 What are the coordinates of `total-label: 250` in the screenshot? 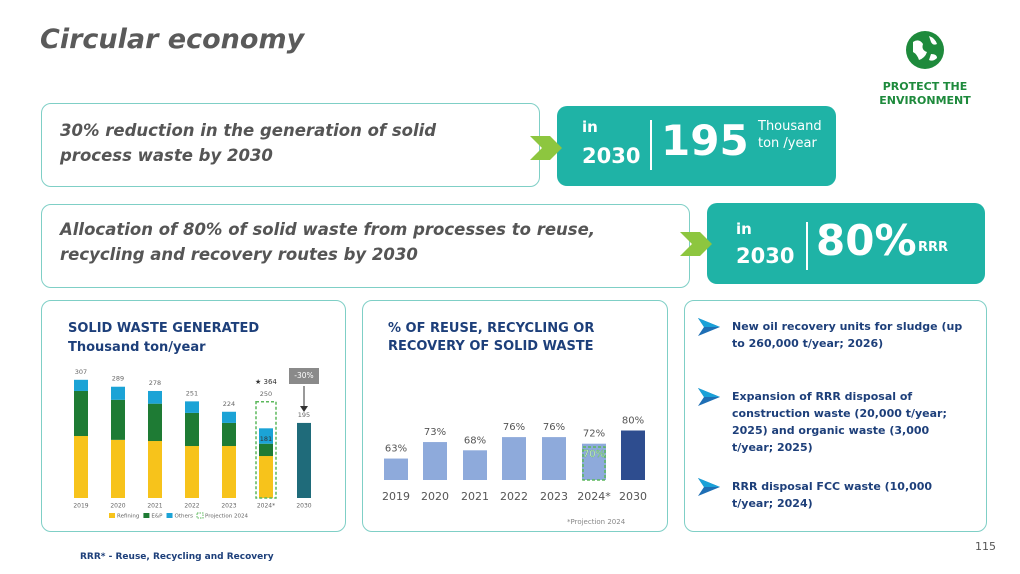 It's located at (266, 394).